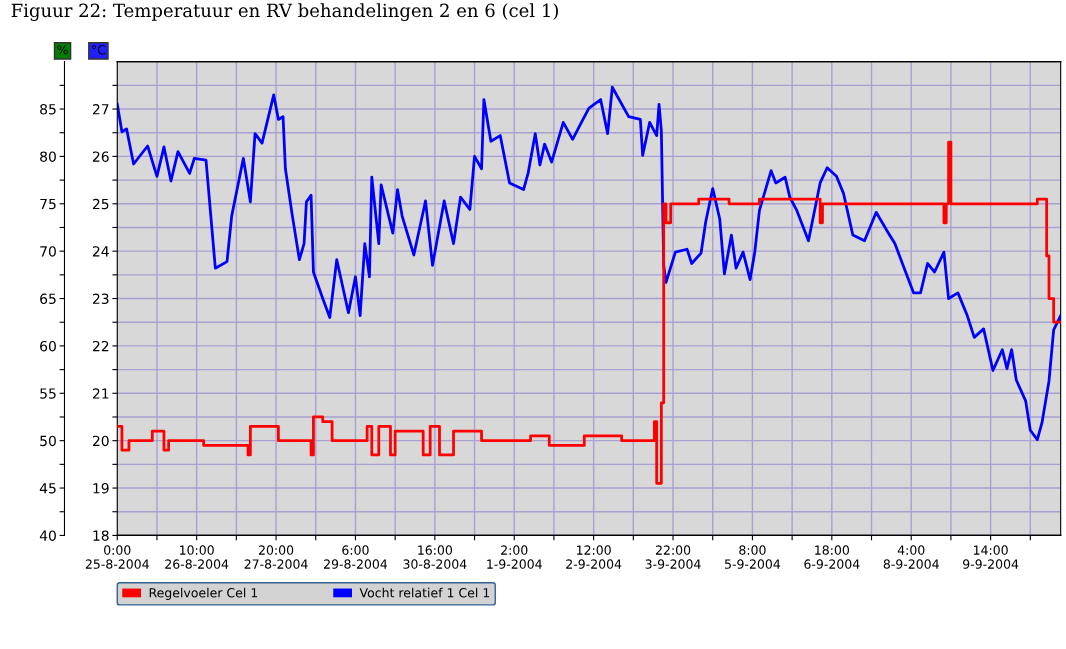 The width and height of the screenshot is (1066, 649). Describe the element at coordinates (100, 109) in the screenshot. I see `y2-tick-label: 27` at that location.